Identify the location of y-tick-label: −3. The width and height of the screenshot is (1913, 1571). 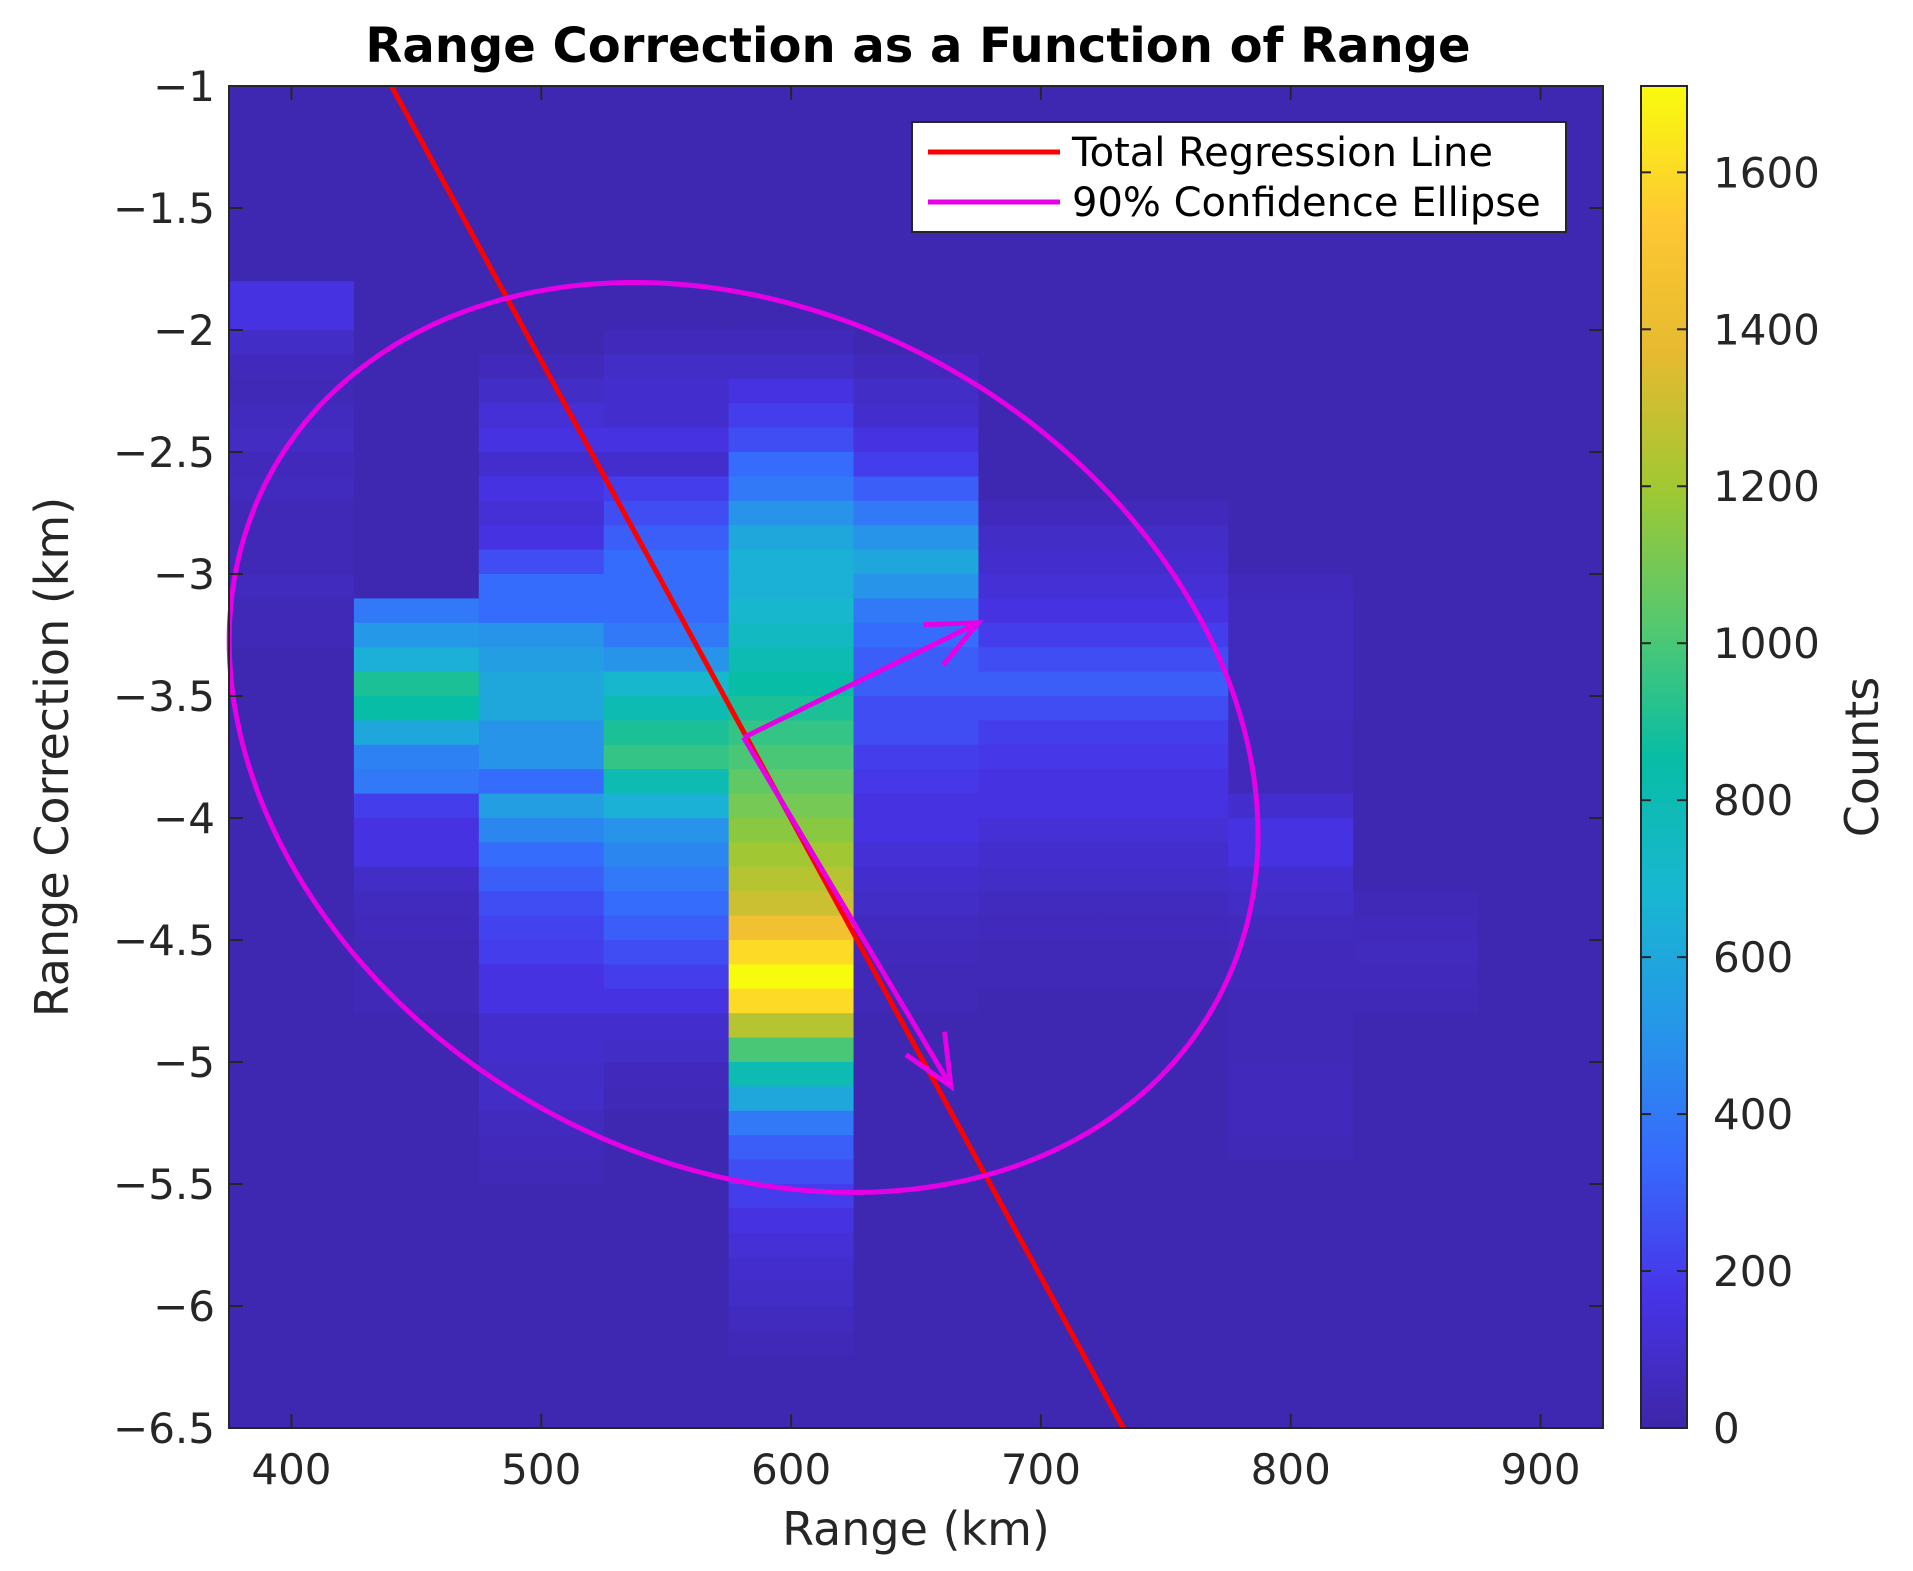
(184, 574).